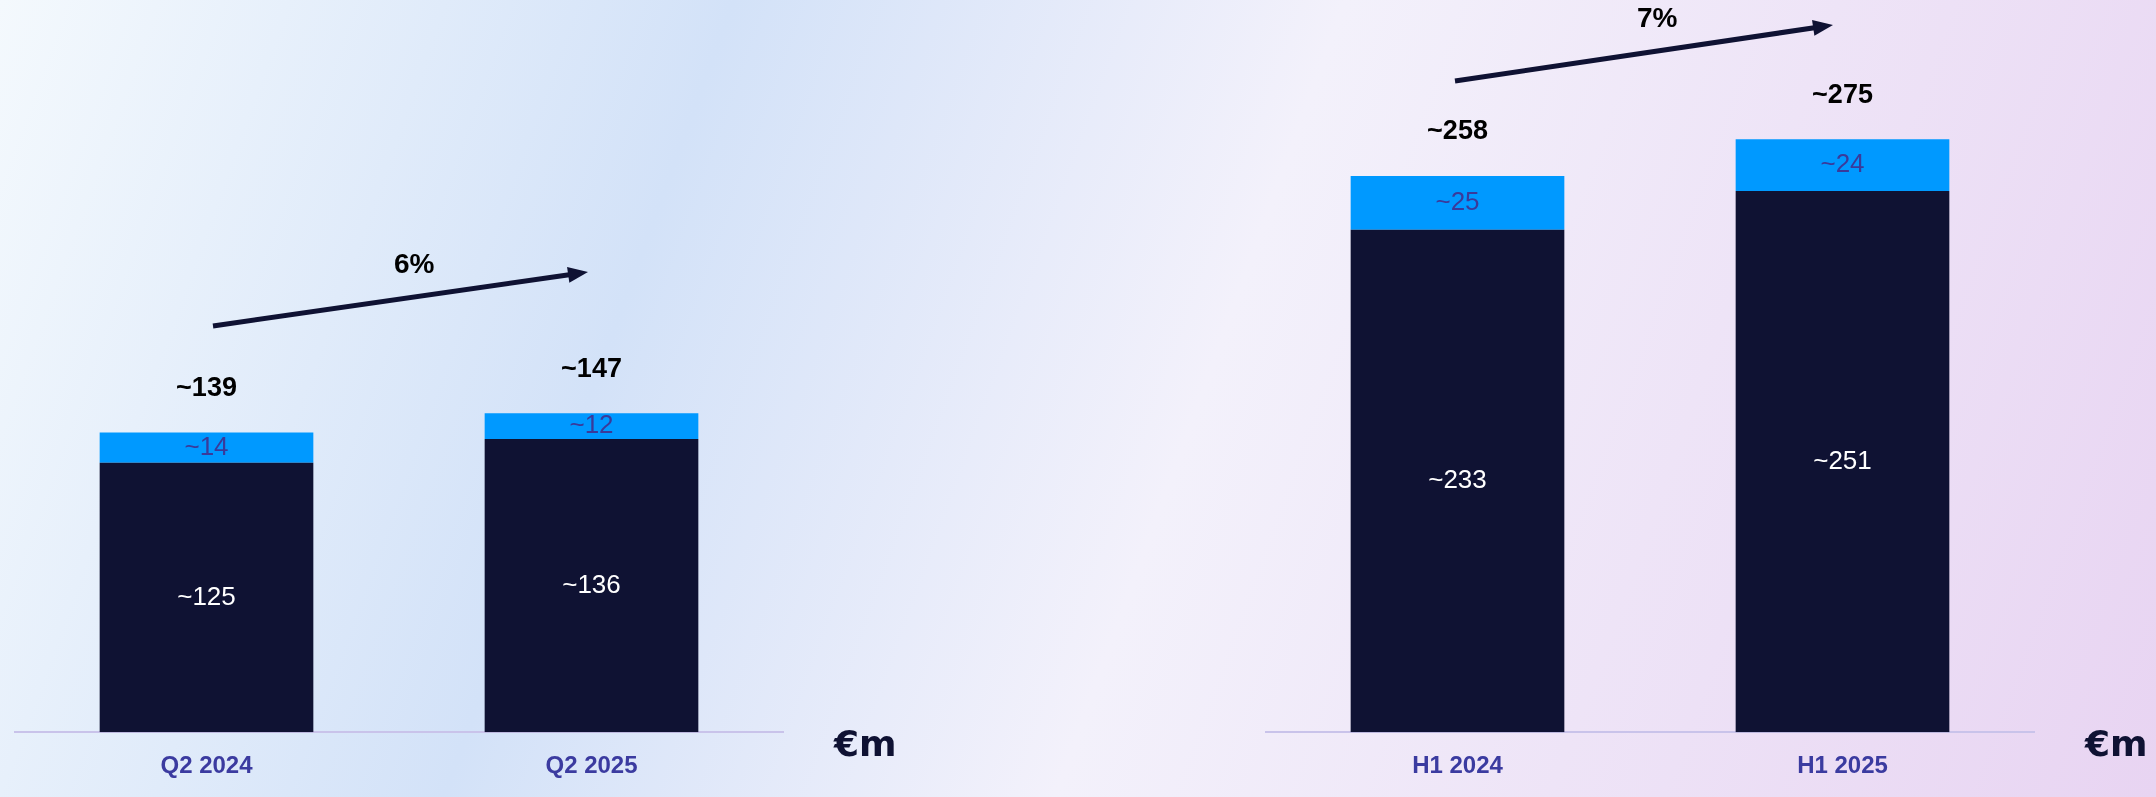 The image size is (2156, 797). I want to click on text: 7%, so click(1657, 18).